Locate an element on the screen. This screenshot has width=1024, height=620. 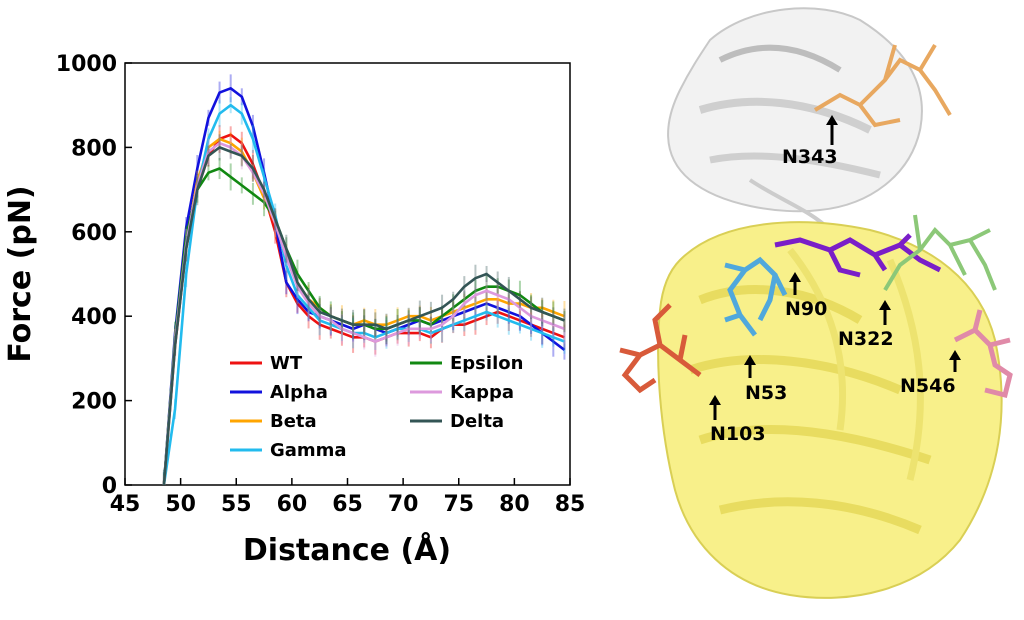
glycan-n90 is located at coordinates (858, 255).